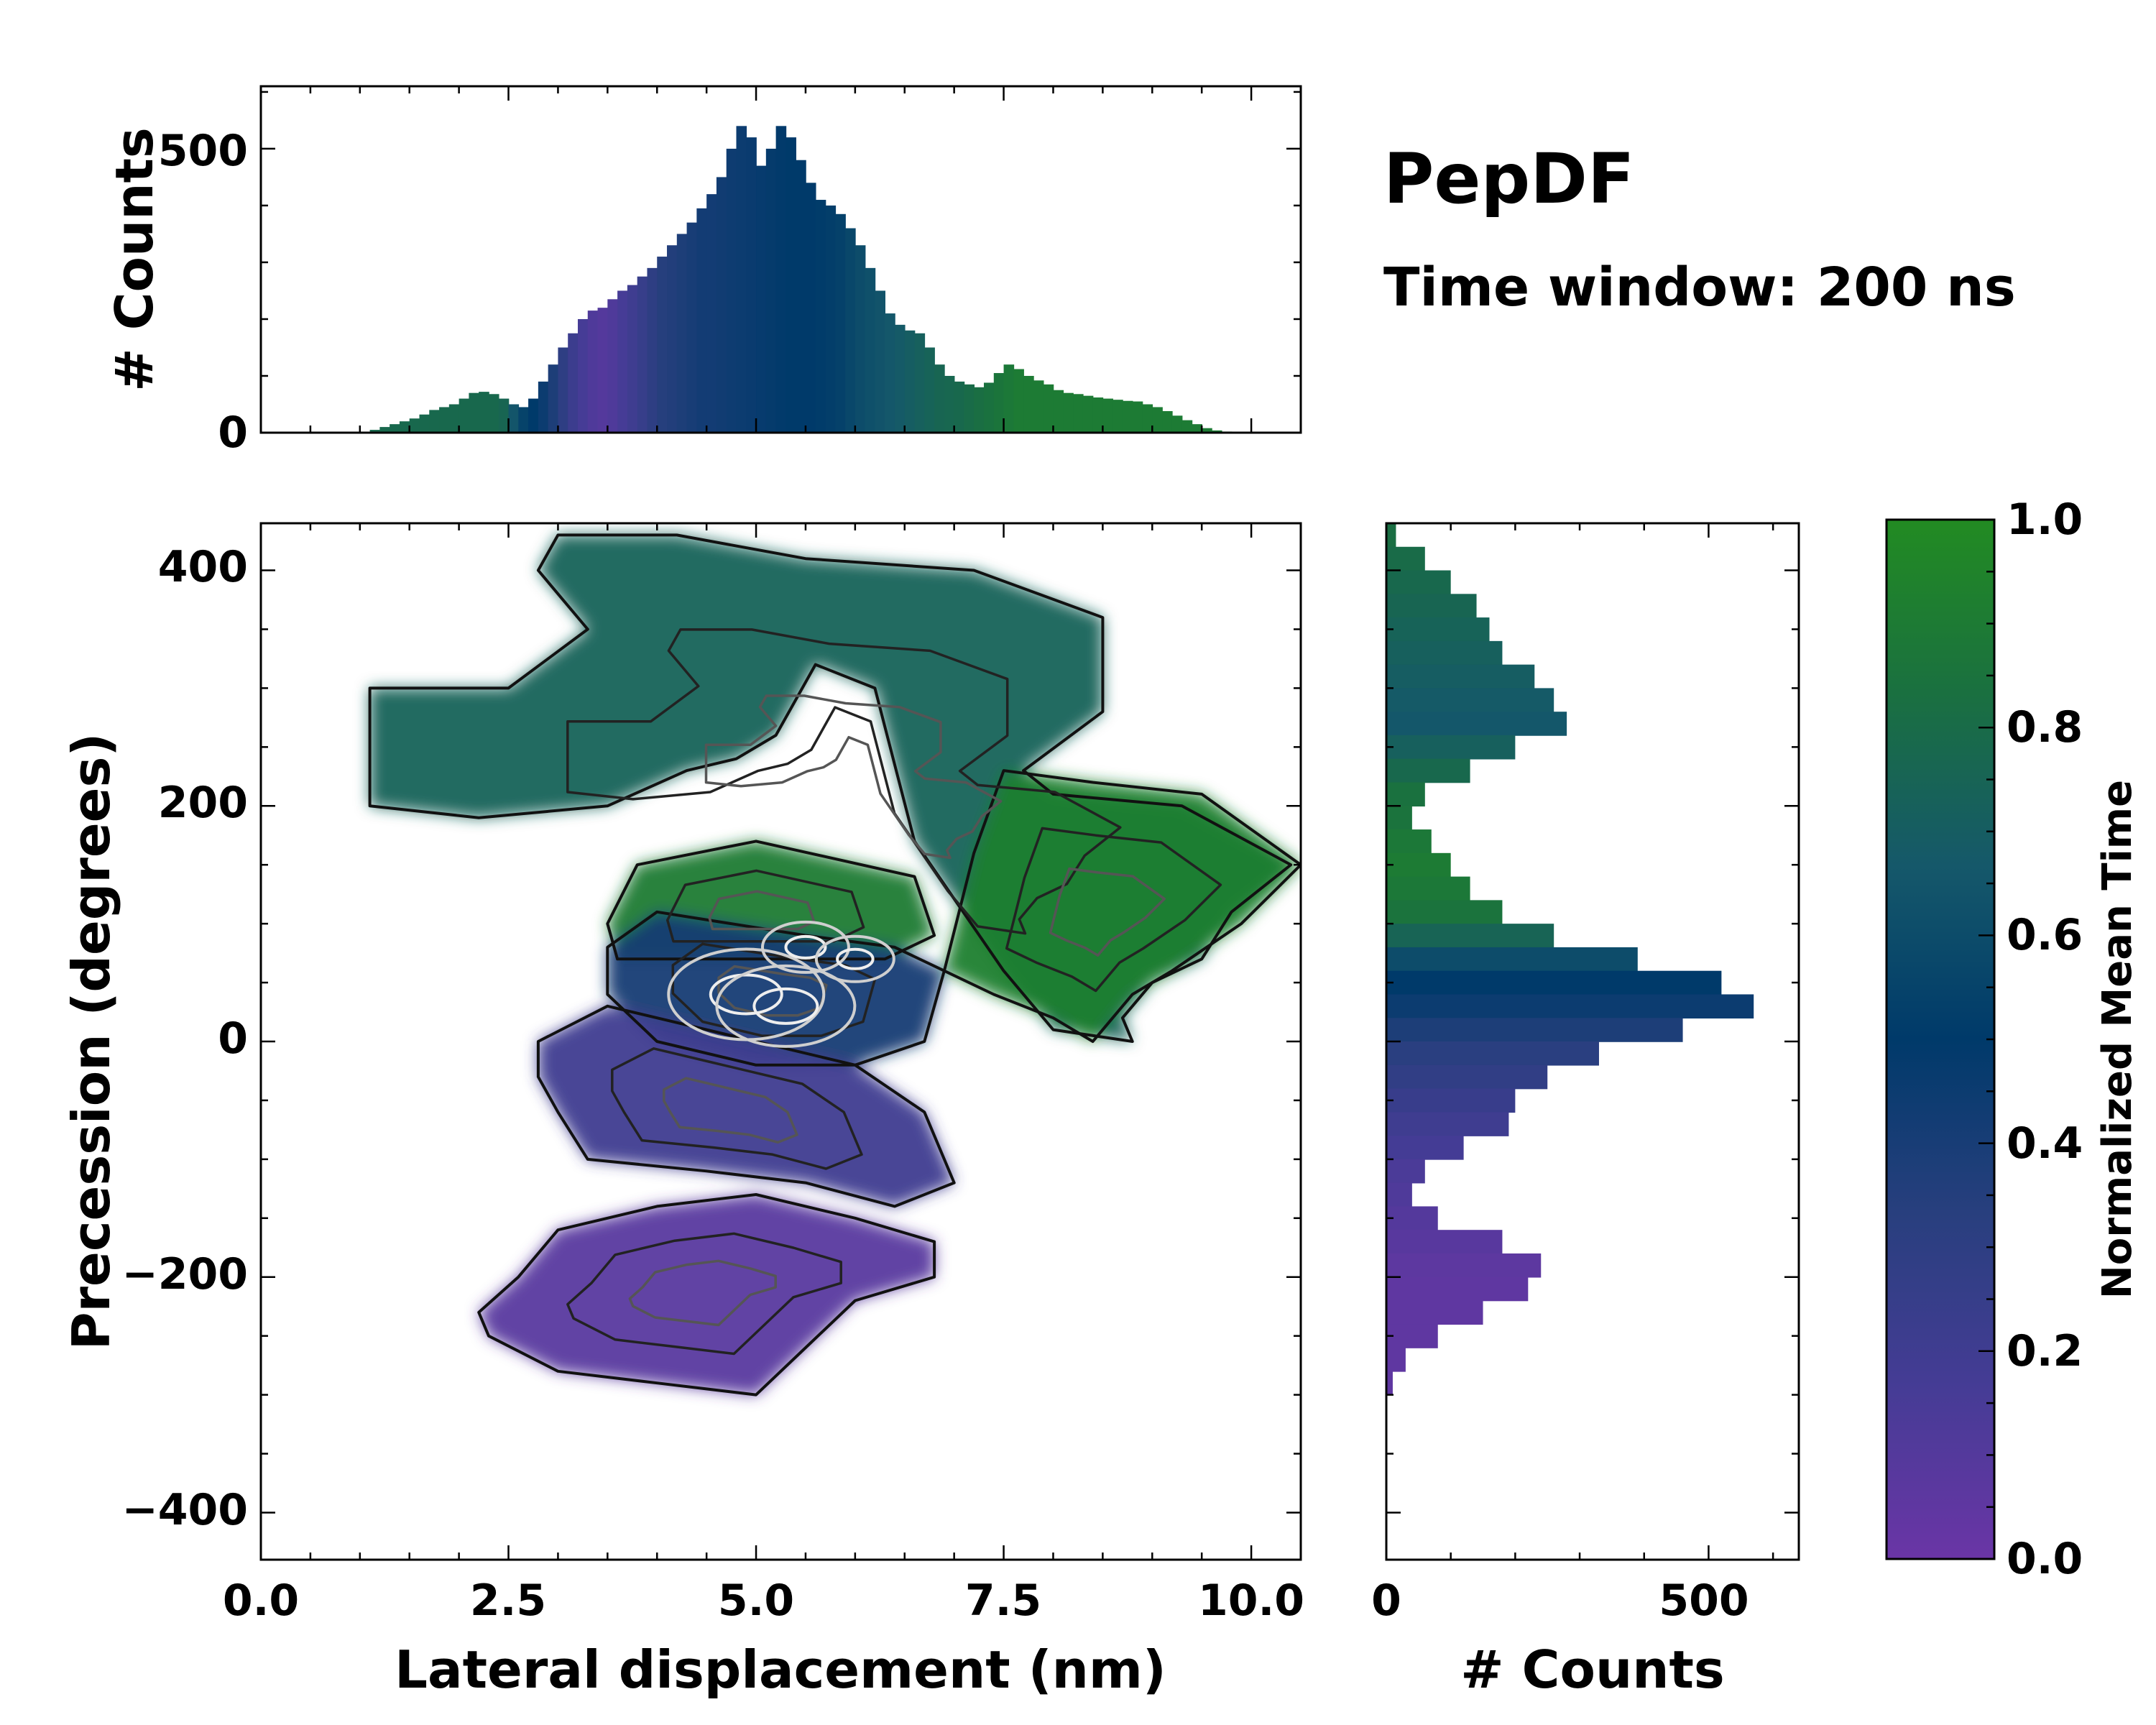  What do you see at coordinates (1704, 1601) in the screenshot?
I see `right-xtick-label-500: 500` at bounding box center [1704, 1601].